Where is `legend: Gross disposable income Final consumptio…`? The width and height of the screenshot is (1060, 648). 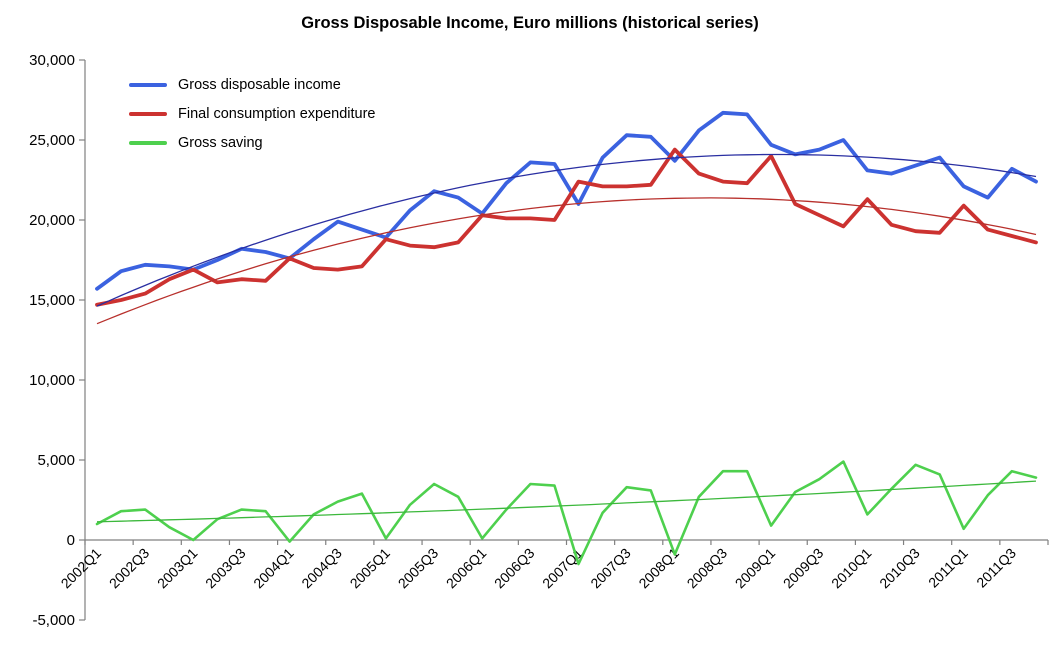 legend: Gross disposable income Final consumptio… is located at coordinates (252, 113).